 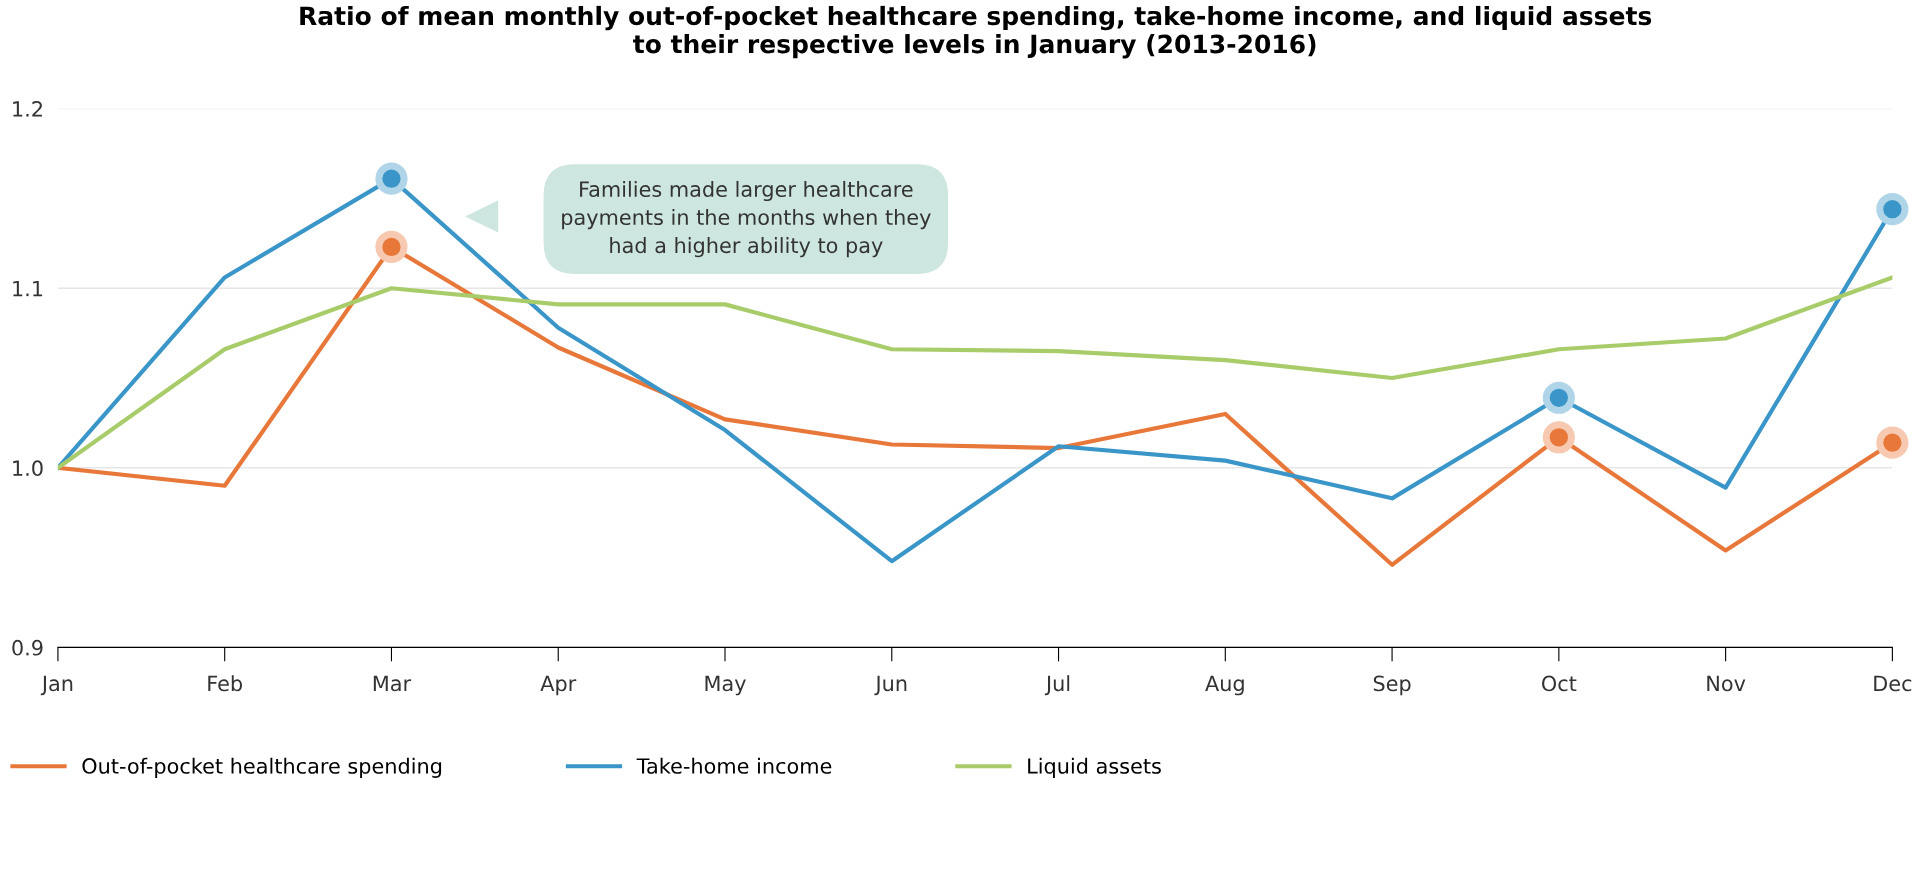 What do you see at coordinates (1392, 685) in the screenshot?
I see `x-tick-label: Sep` at bounding box center [1392, 685].